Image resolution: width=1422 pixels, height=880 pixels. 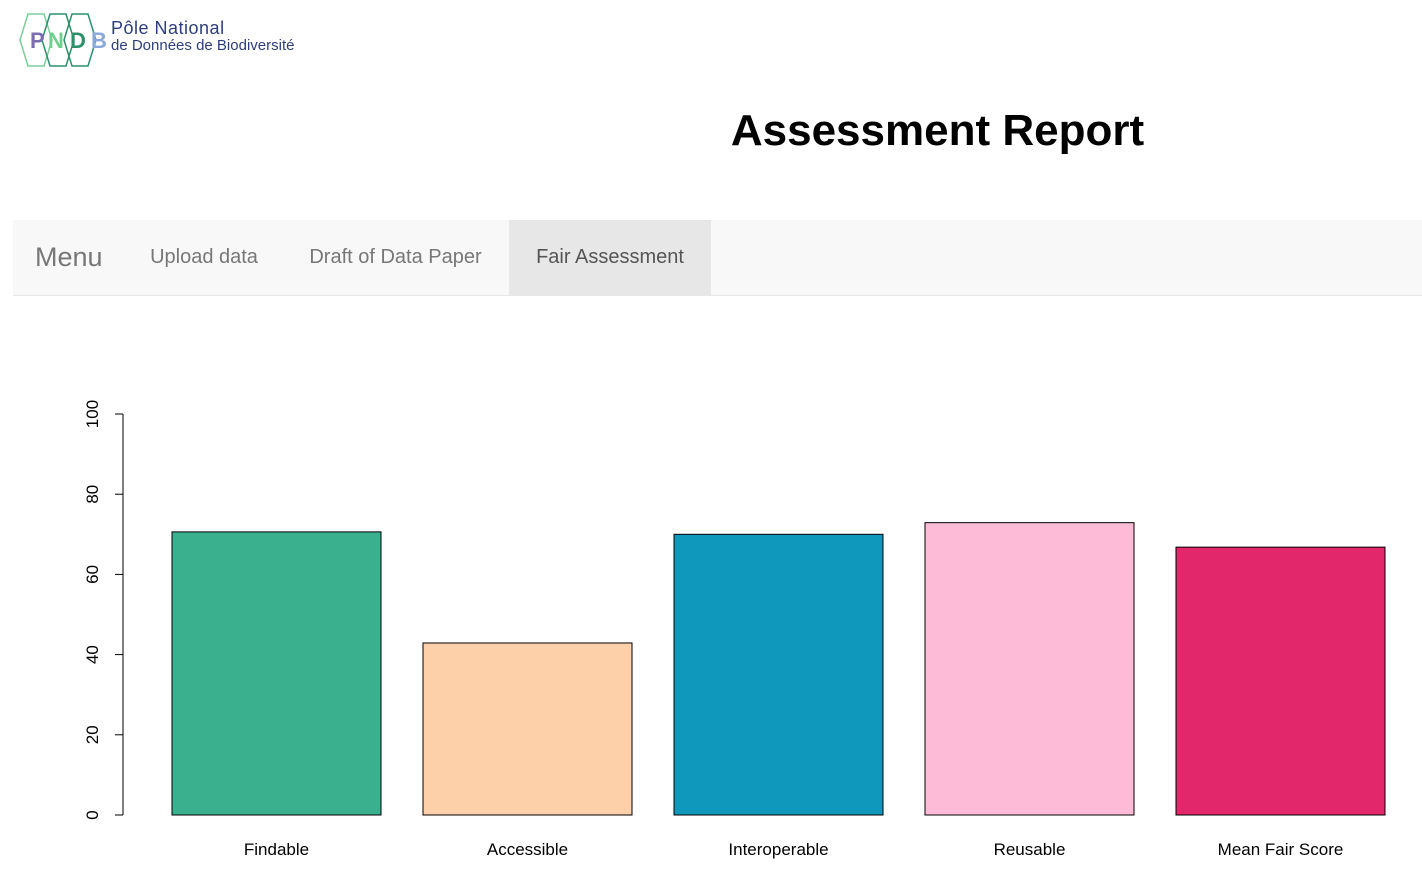 I want to click on y-tick-label: 60, so click(x=92, y=574).